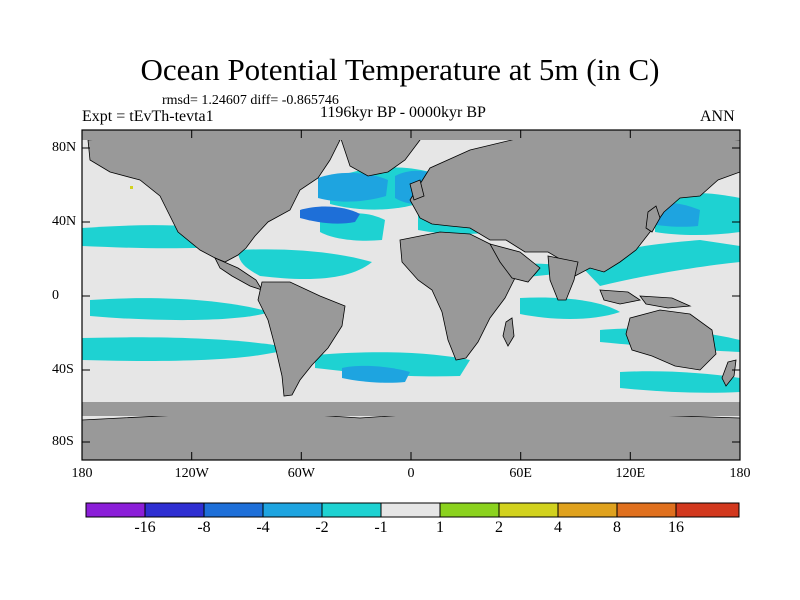 This screenshot has width=800, height=600. Describe the element at coordinates (301, 339) in the screenshot. I see `south-america` at that location.